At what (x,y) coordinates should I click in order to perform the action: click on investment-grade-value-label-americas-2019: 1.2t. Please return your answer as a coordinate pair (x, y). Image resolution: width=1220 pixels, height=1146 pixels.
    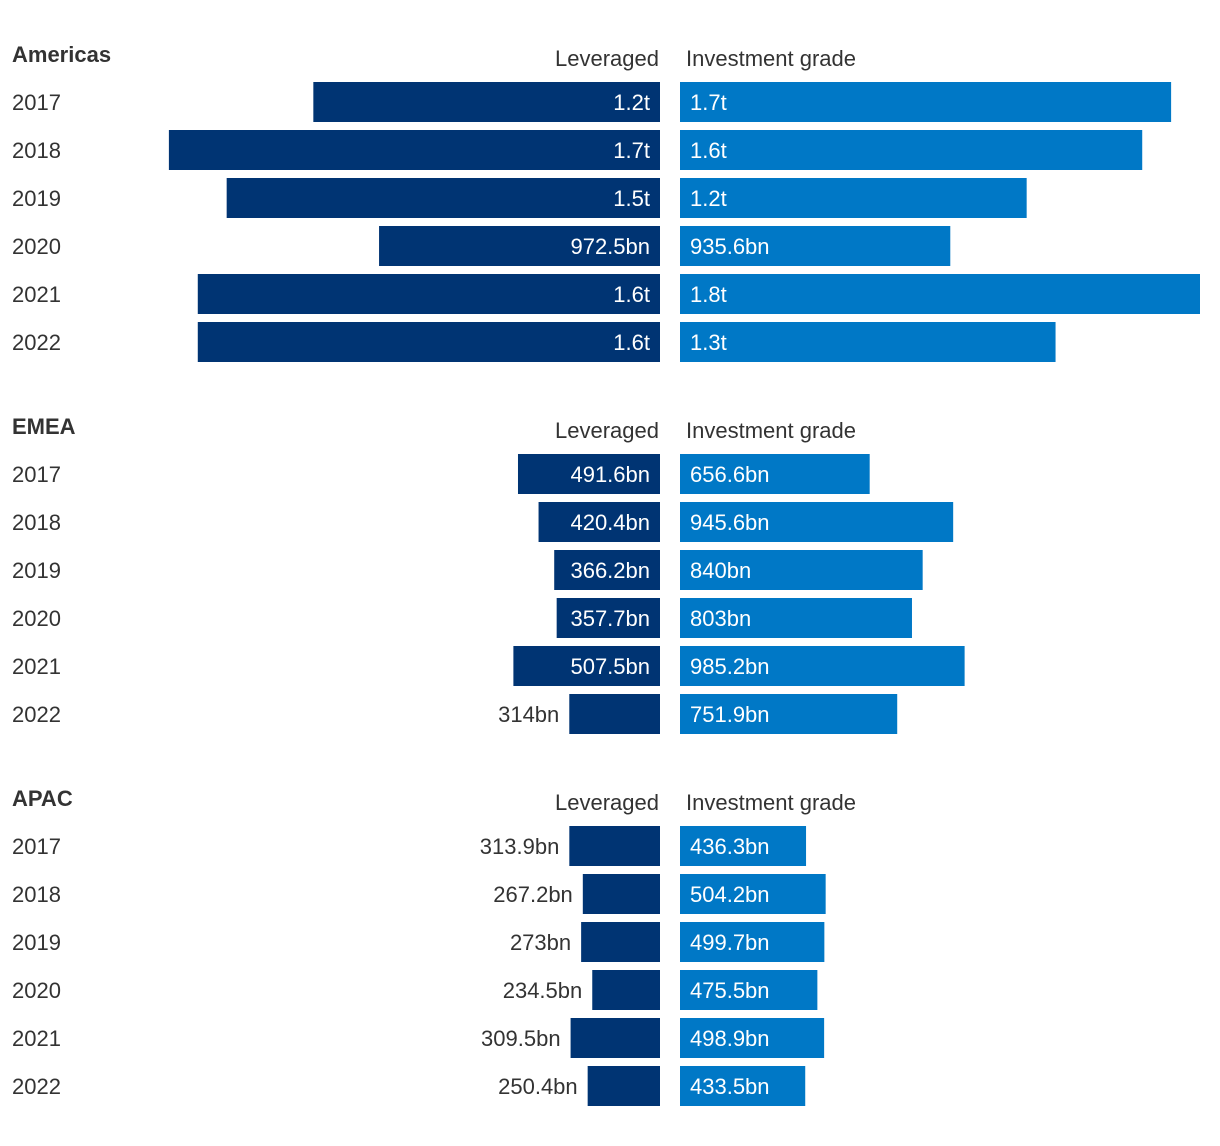
    Looking at the image, I should click on (708, 198).